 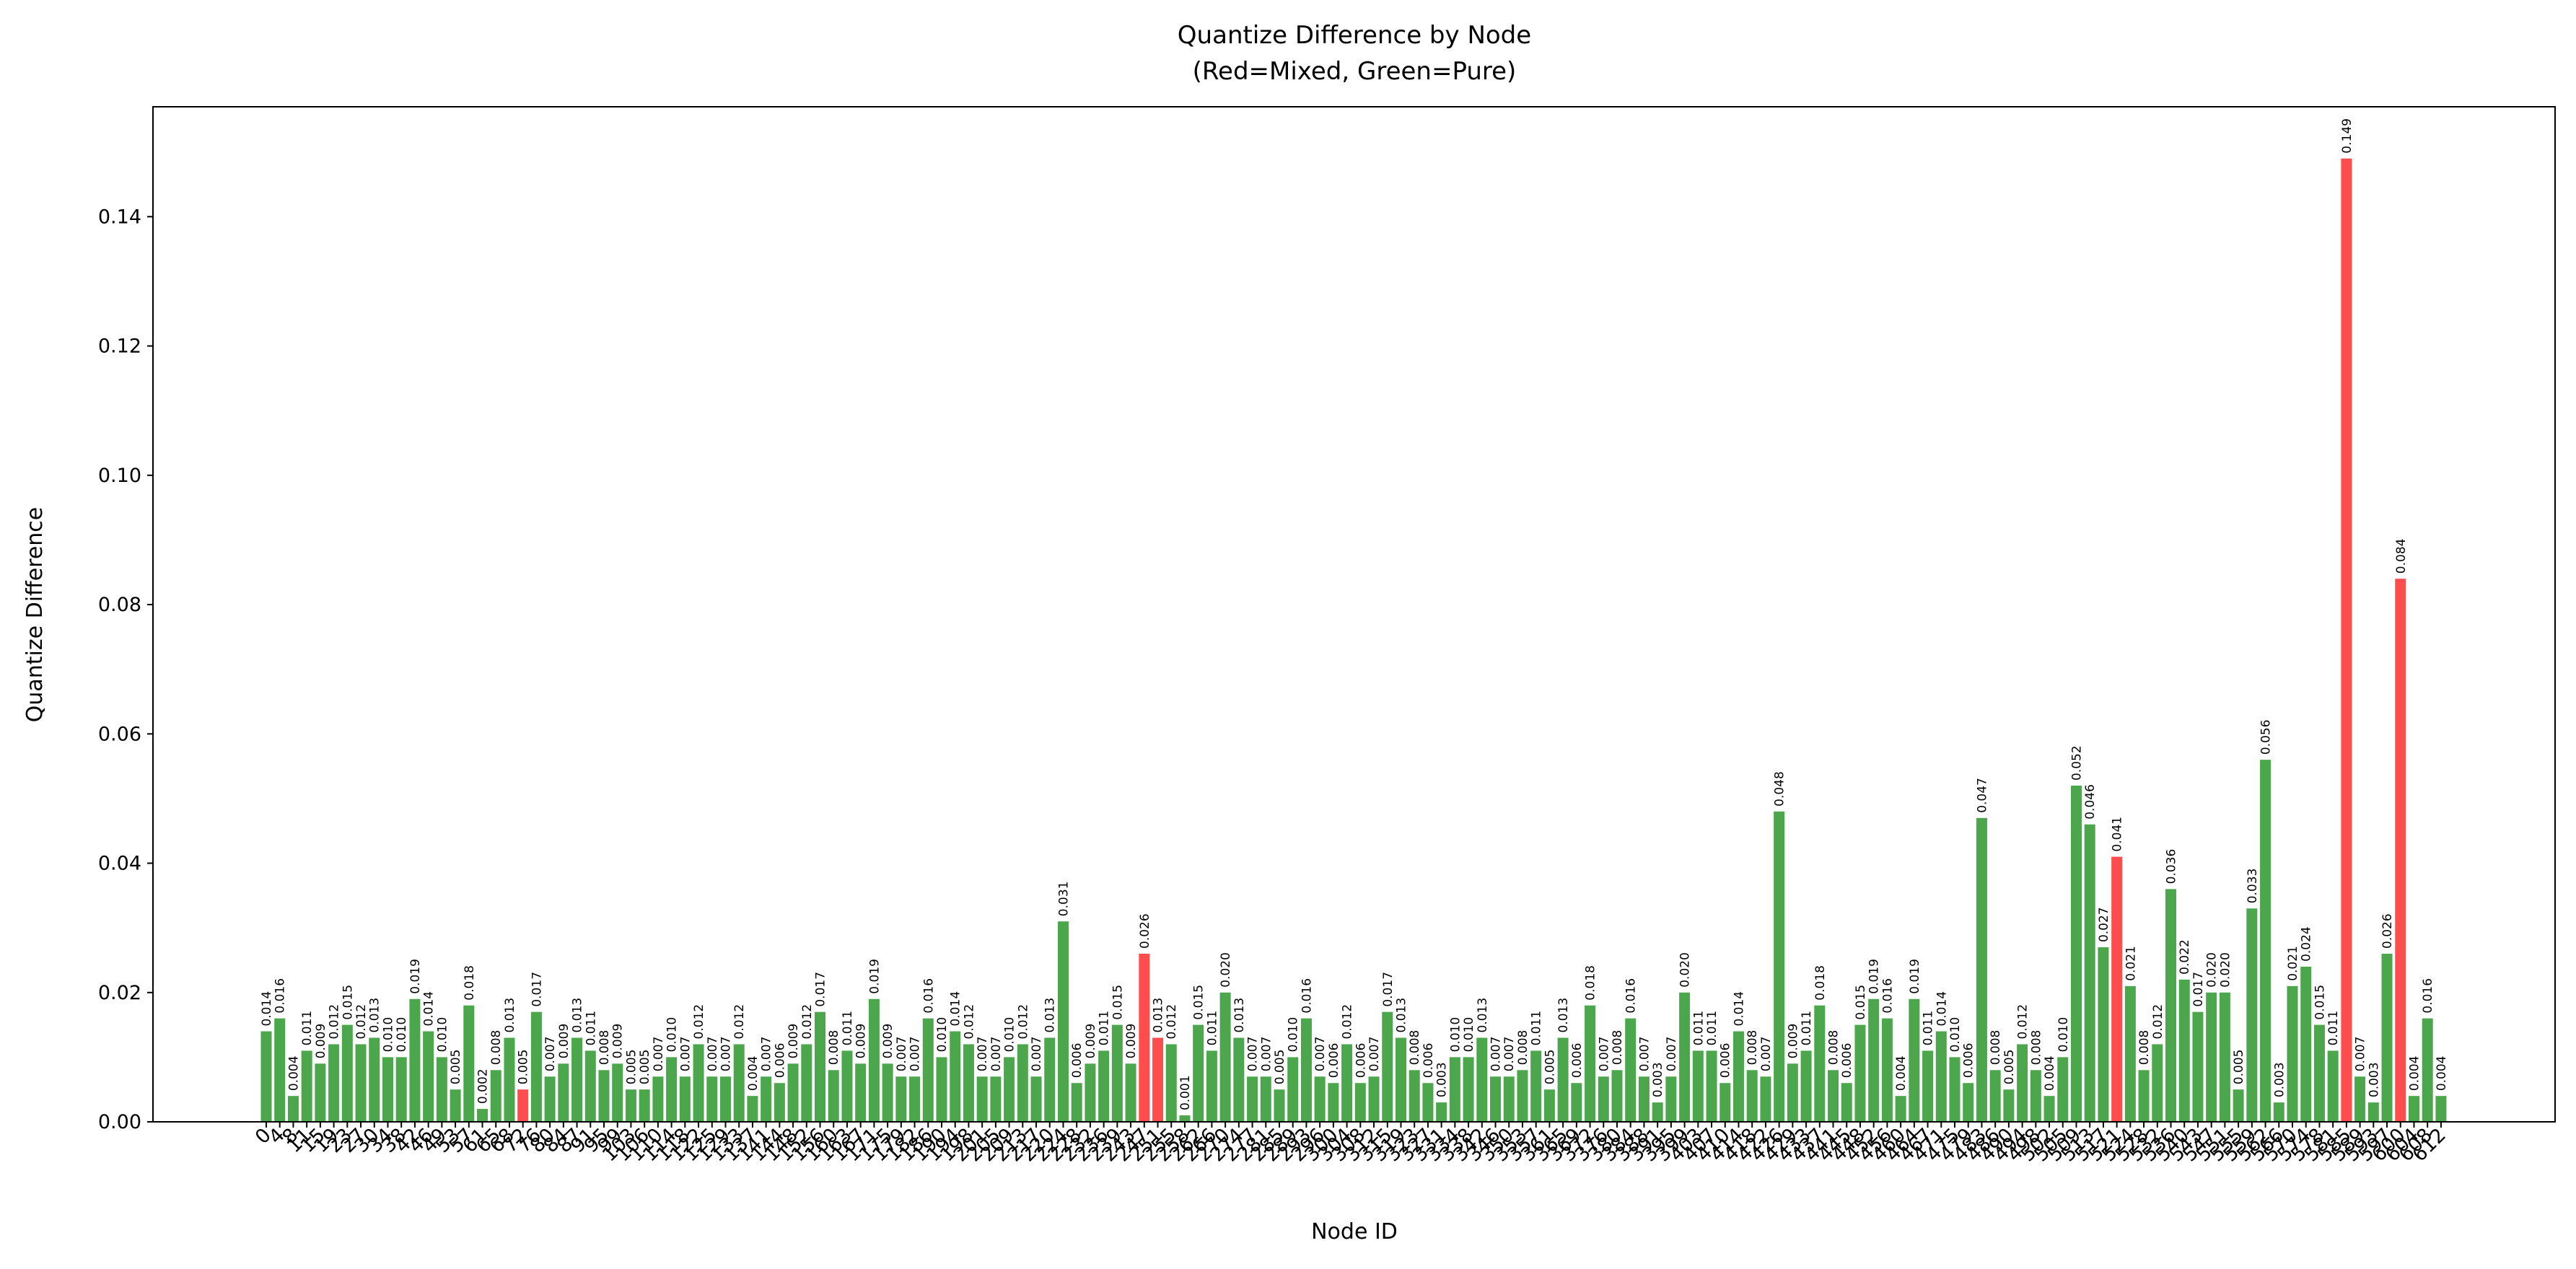 What do you see at coordinates (280, 996) in the screenshot?
I see `value-label: 0.016` at bounding box center [280, 996].